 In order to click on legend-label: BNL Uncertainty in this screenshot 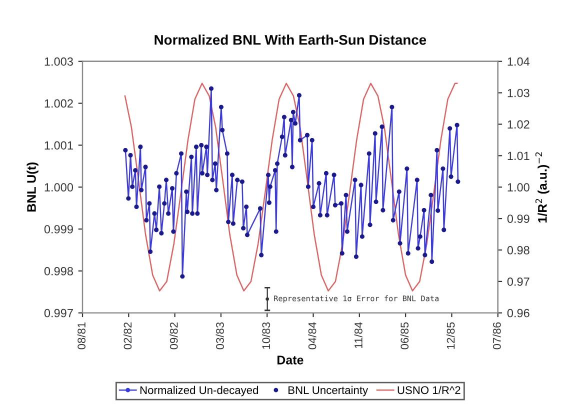, I will do `click(328, 391)`.